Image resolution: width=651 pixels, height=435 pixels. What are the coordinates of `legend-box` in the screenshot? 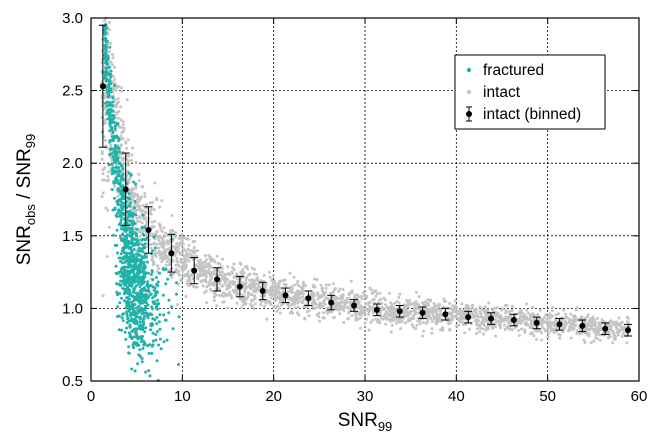 It's located at (530, 92).